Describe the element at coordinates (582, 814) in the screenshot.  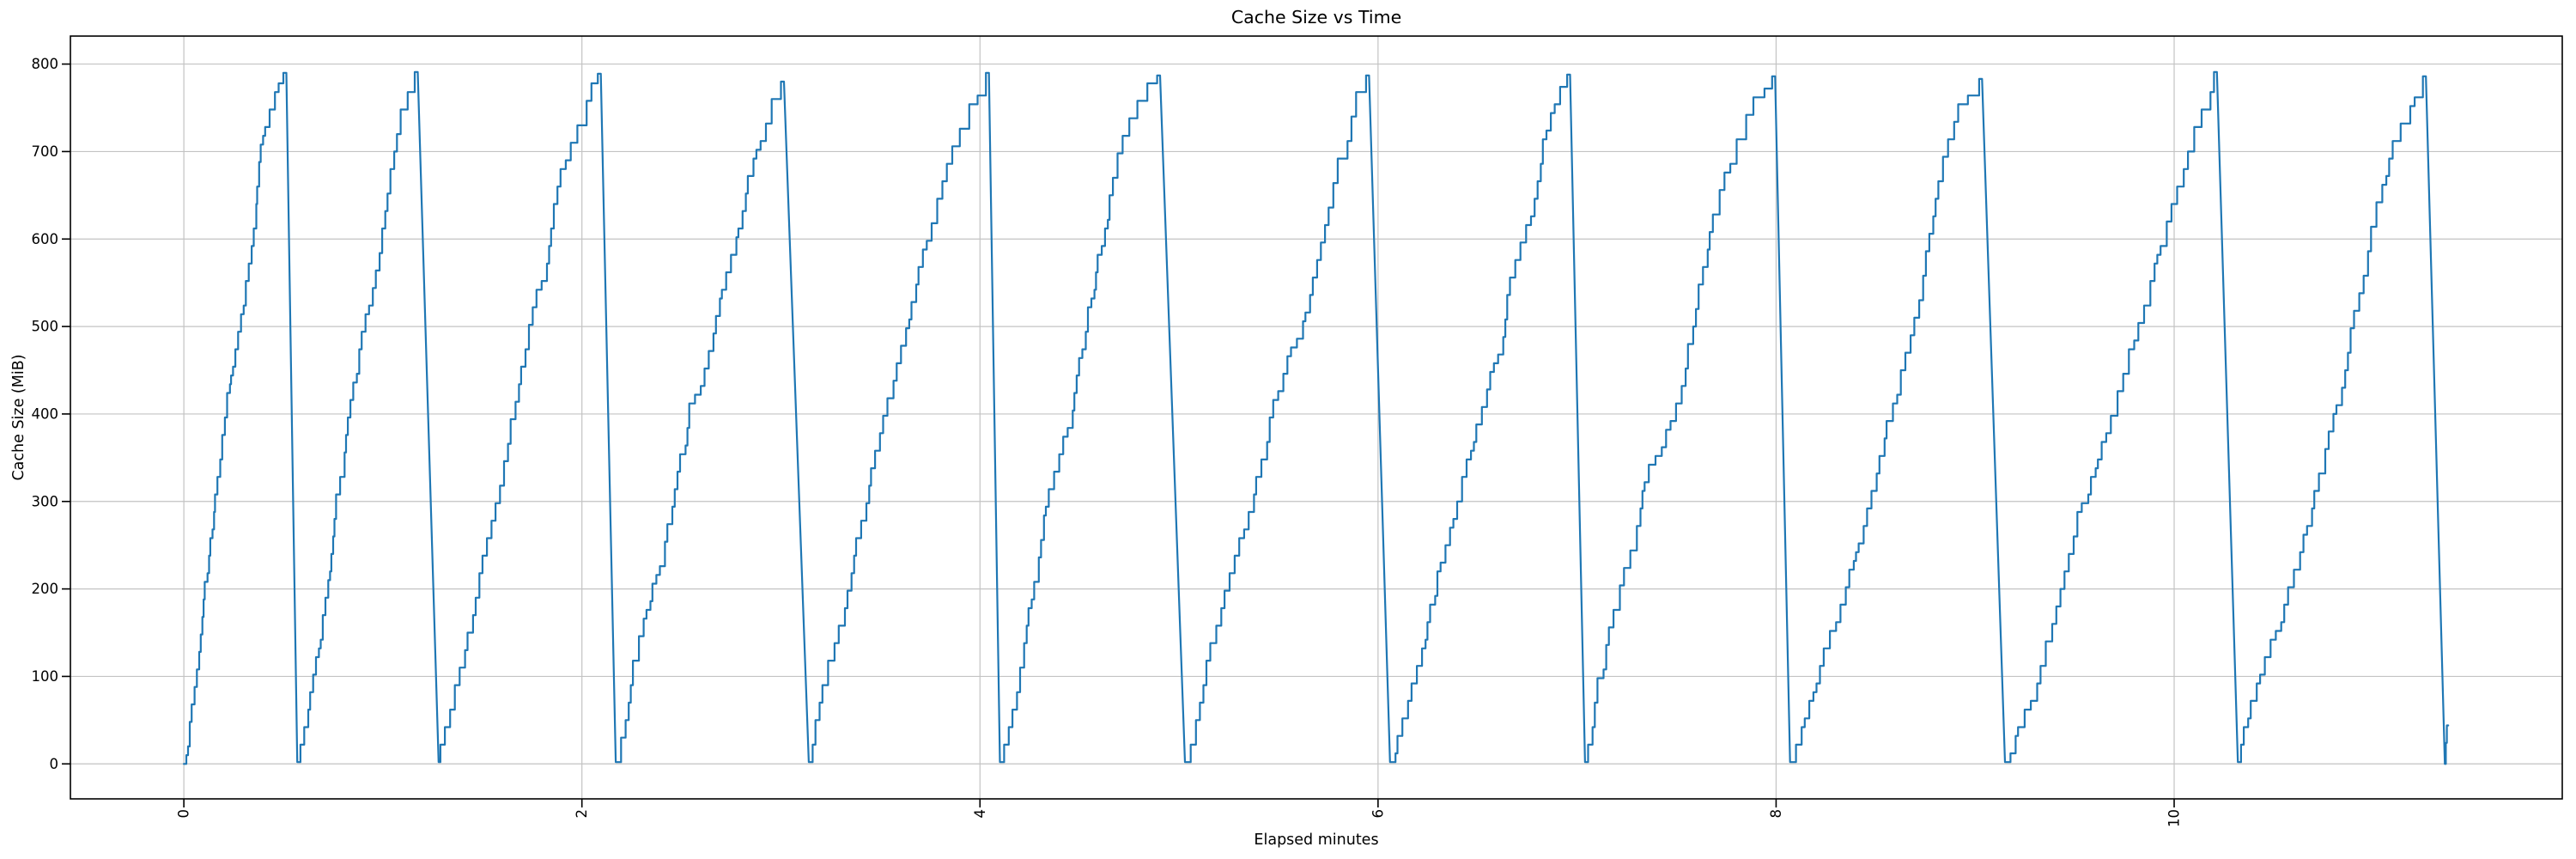
I see `x-tick-label: 2` at that location.